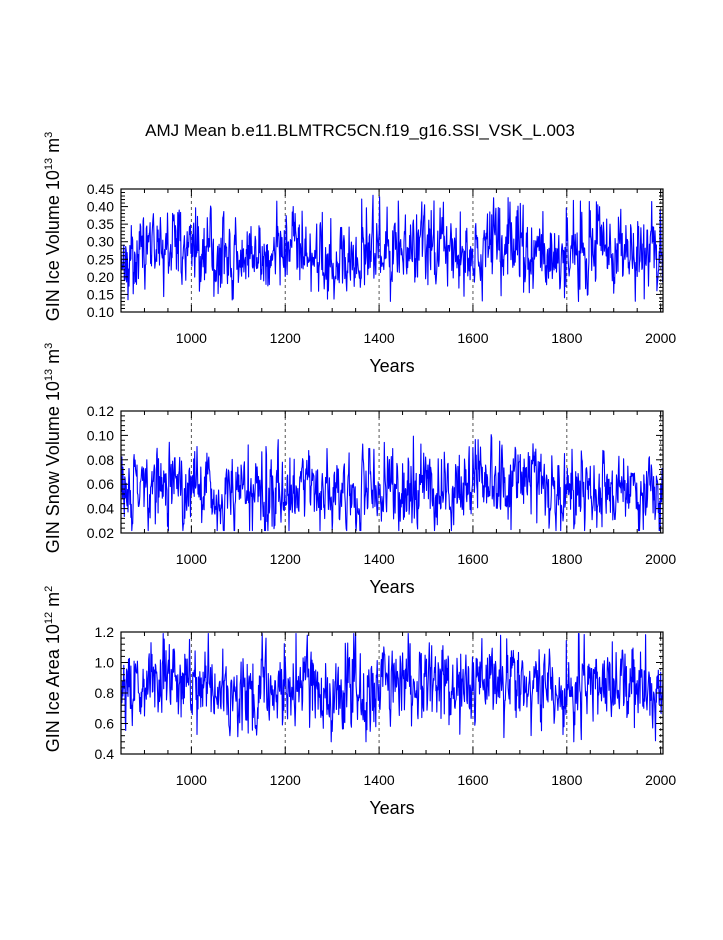 The height and width of the screenshot is (940, 723). I want to click on y-tick-label: 1.0, so click(105, 663).